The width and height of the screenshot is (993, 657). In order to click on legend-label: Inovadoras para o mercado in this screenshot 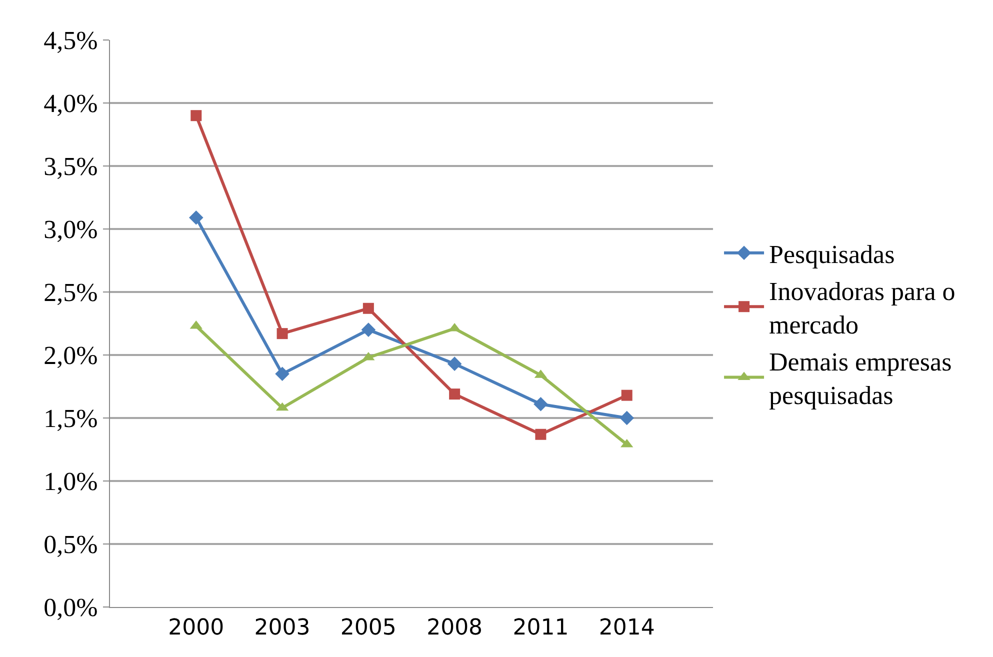, I will do `click(862, 308)`.